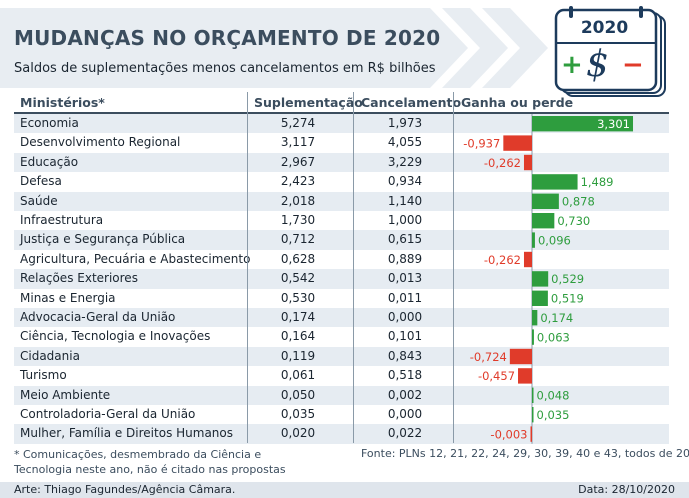 Image resolution: width=689 pixels, height=498 pixels. What do you see at coordinates (298, 161) in the screenshot?
I see `supplementation-value: 2,967` at bounding box center [298, 161].